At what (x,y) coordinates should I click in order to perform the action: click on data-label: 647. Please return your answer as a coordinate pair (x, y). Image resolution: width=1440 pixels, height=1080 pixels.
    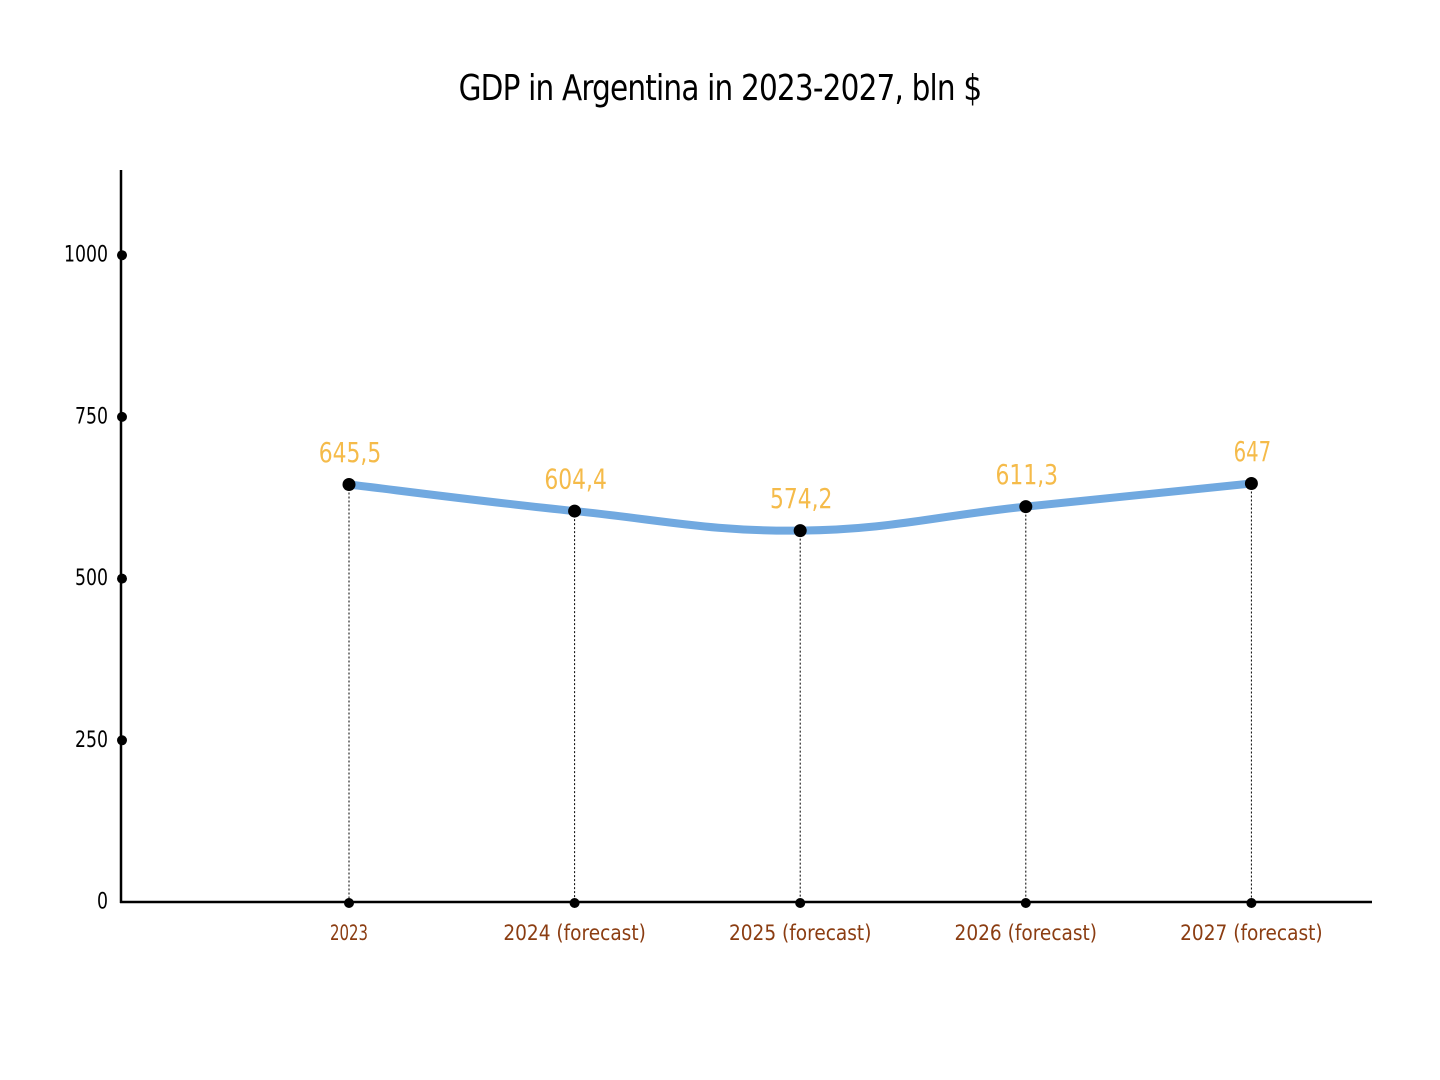
    Looking at the image, I should click on (1253, 451).